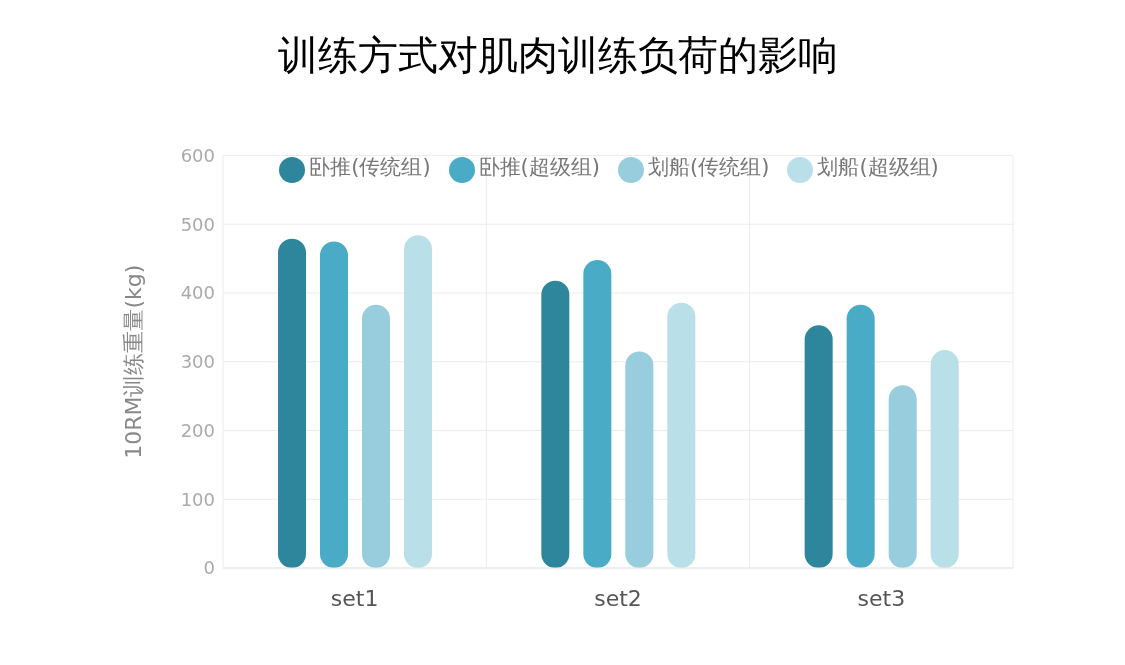 The height and width of the screenshot is (665, 1125). Describe the element at coordinates (197, 293) in the screenshot. I see `y-tick-label: 400` at that location.